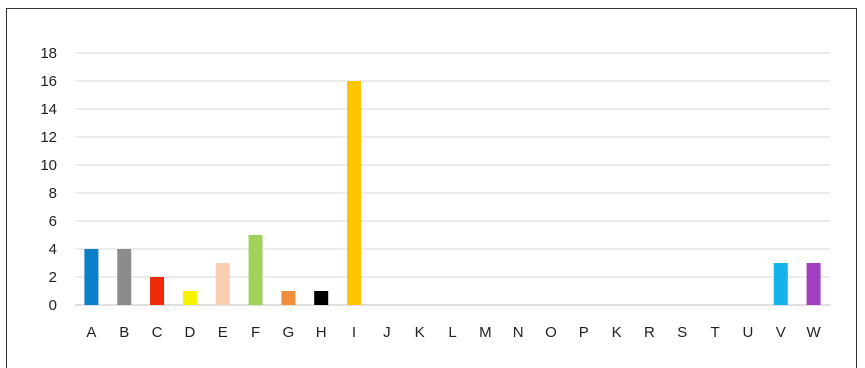 The height and width of the screenshot is (368, 865). What do you see at coordinates (452, 332) in the screenshot?
I see `x-tick-label: L` at bounding box center [452, 332].